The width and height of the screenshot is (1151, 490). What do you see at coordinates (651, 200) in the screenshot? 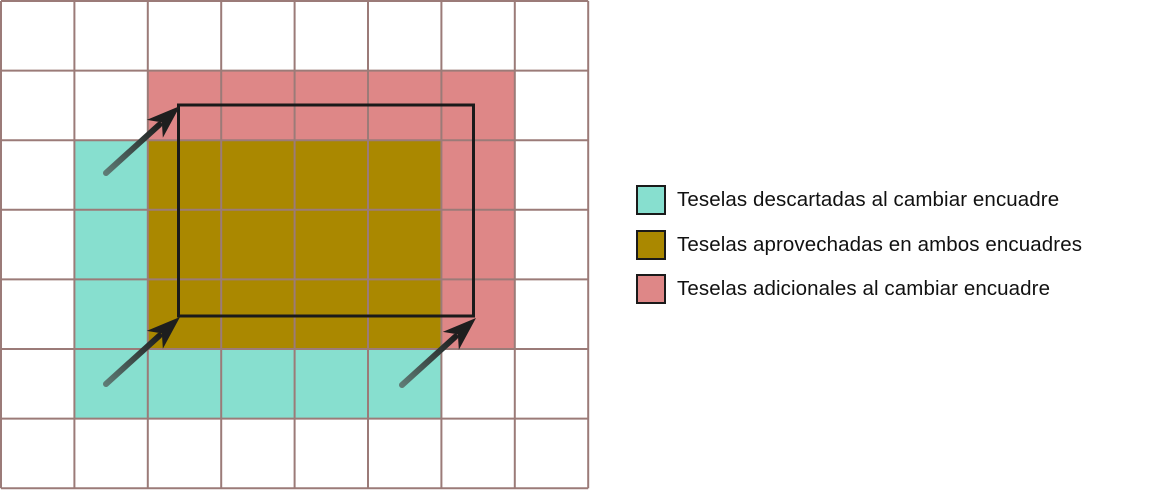
I see `legend-swatch-discarded` at bounding box center [651, 200].